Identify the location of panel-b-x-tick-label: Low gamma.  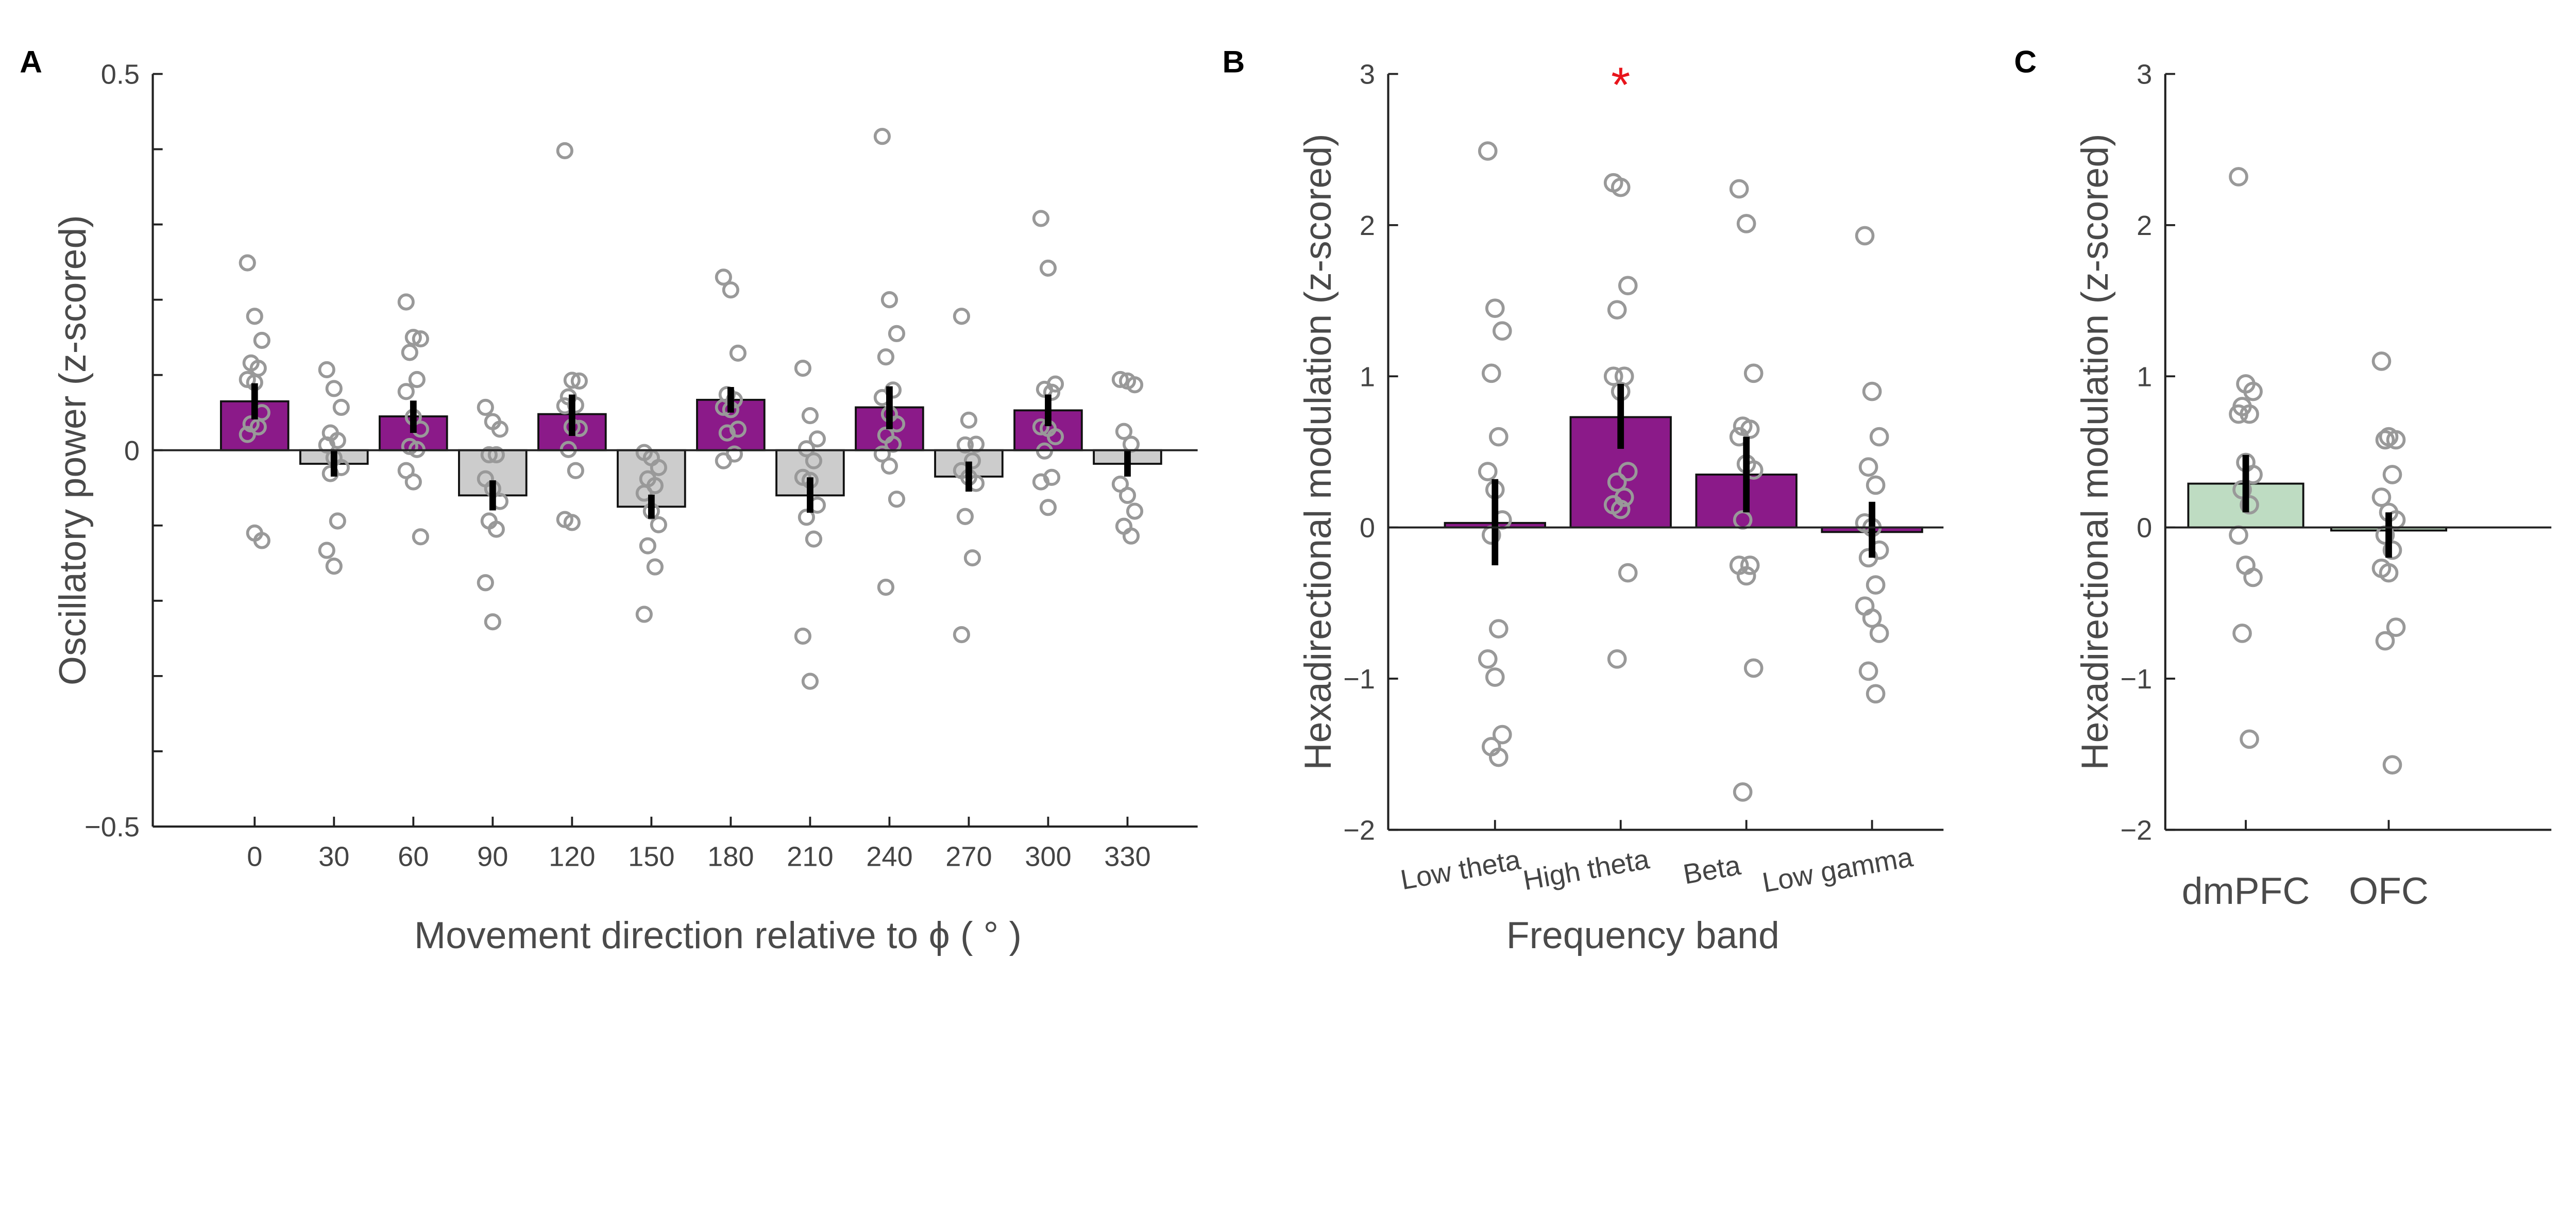
(1838, 870).